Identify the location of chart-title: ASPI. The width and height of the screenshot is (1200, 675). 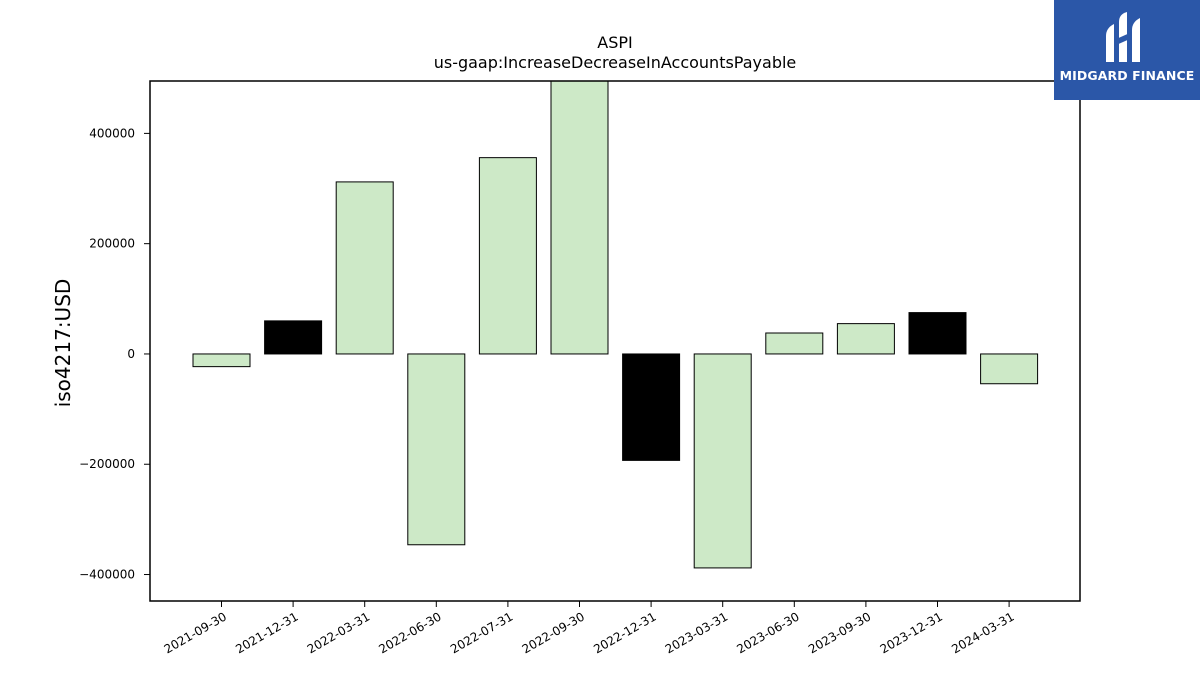
(614, 42).